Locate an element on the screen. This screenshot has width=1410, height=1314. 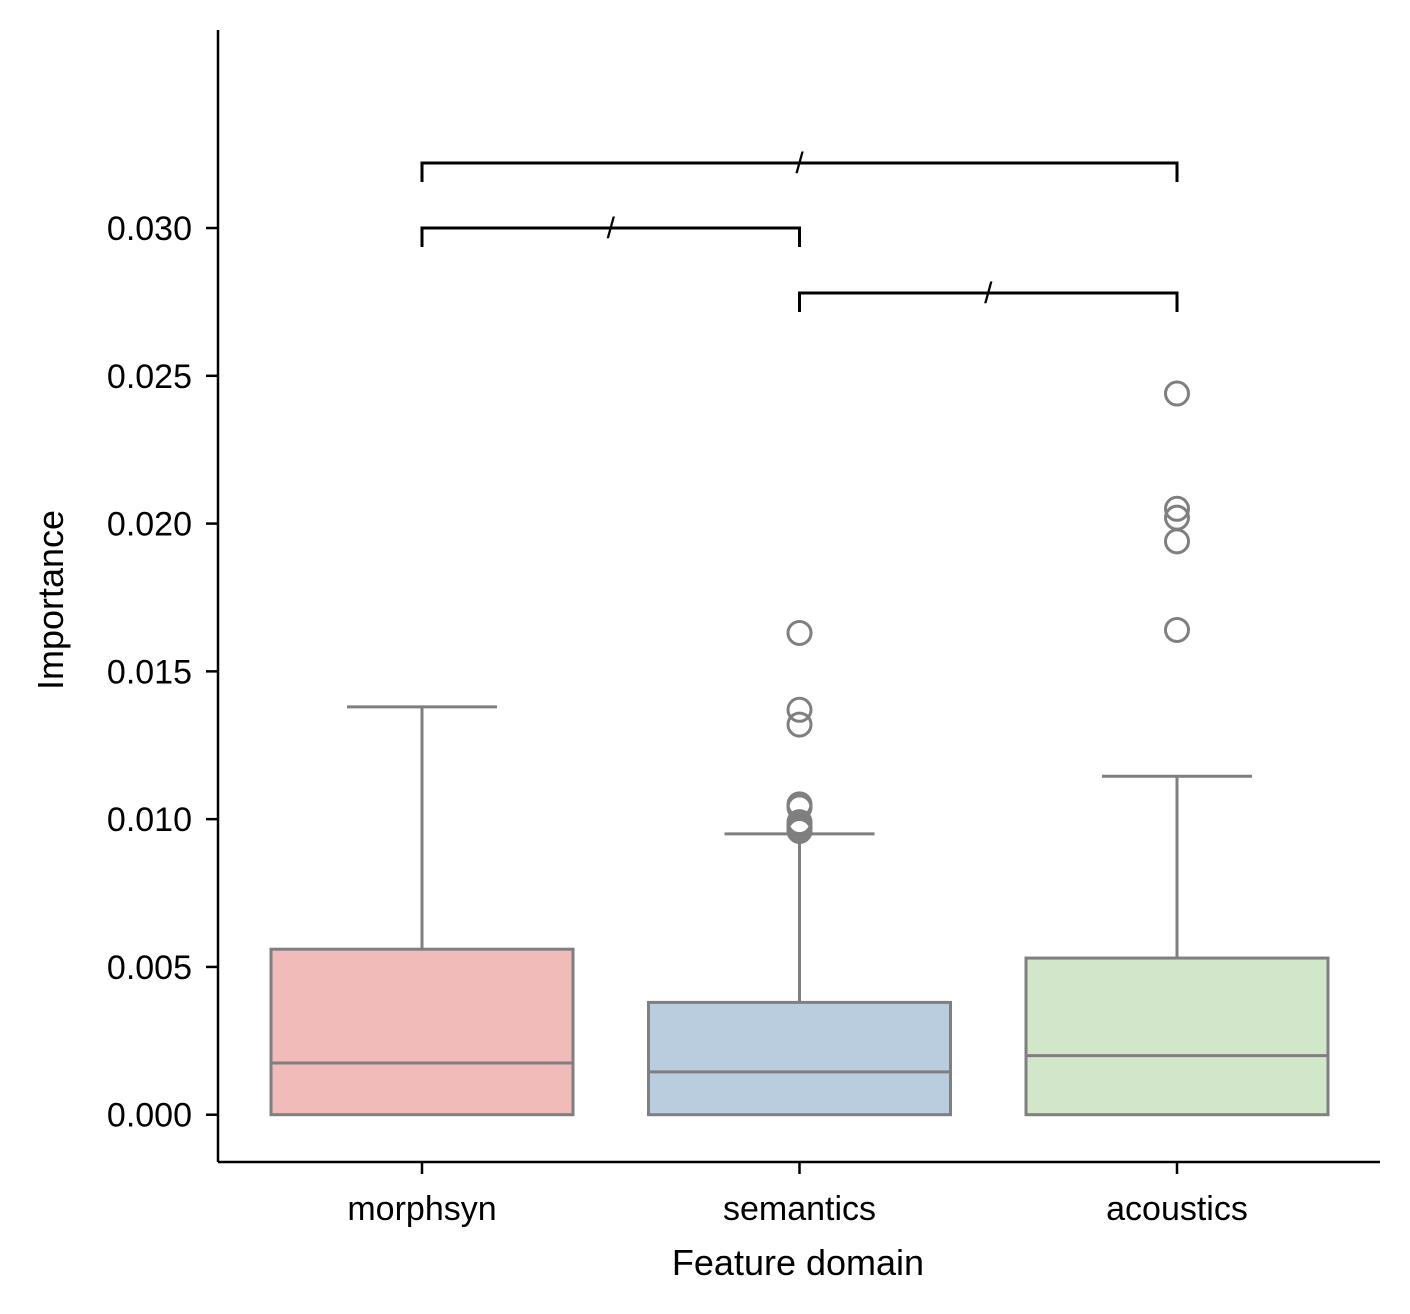
y-tick-label: 0.025 is located at coordinates (149, 377).